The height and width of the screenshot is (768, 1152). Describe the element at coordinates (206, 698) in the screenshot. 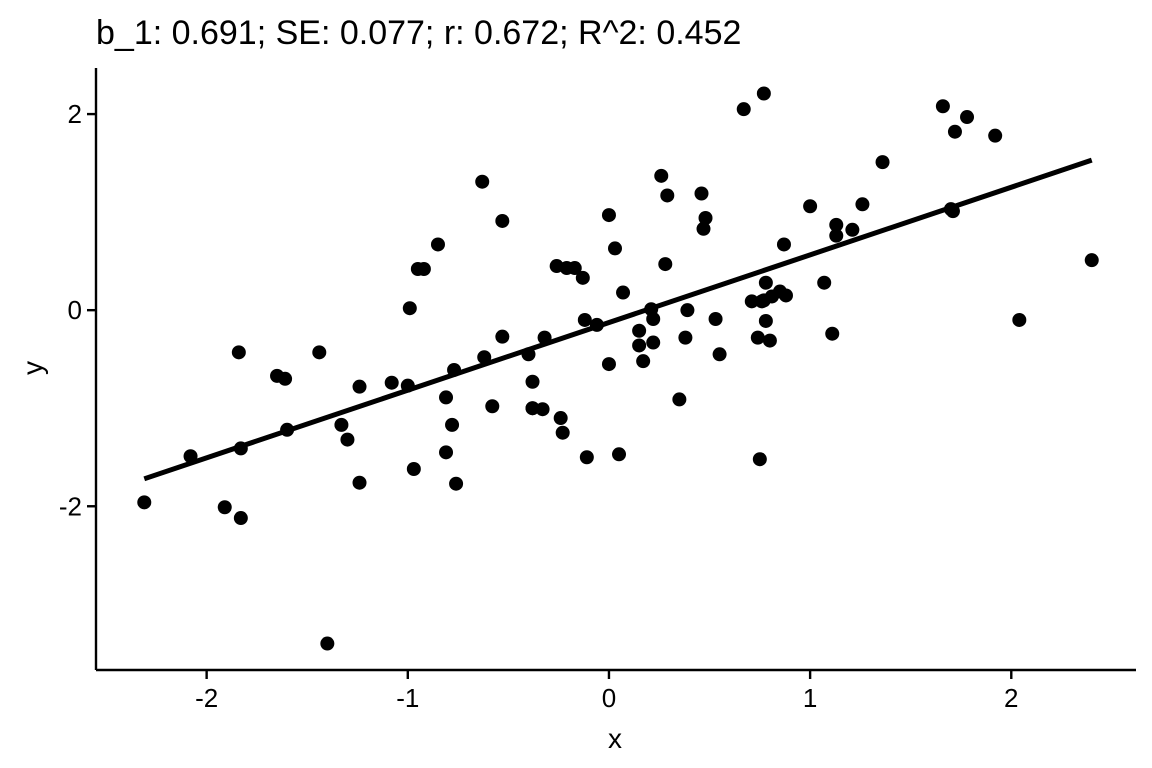

I see `x-tick-label: -2` at that location.